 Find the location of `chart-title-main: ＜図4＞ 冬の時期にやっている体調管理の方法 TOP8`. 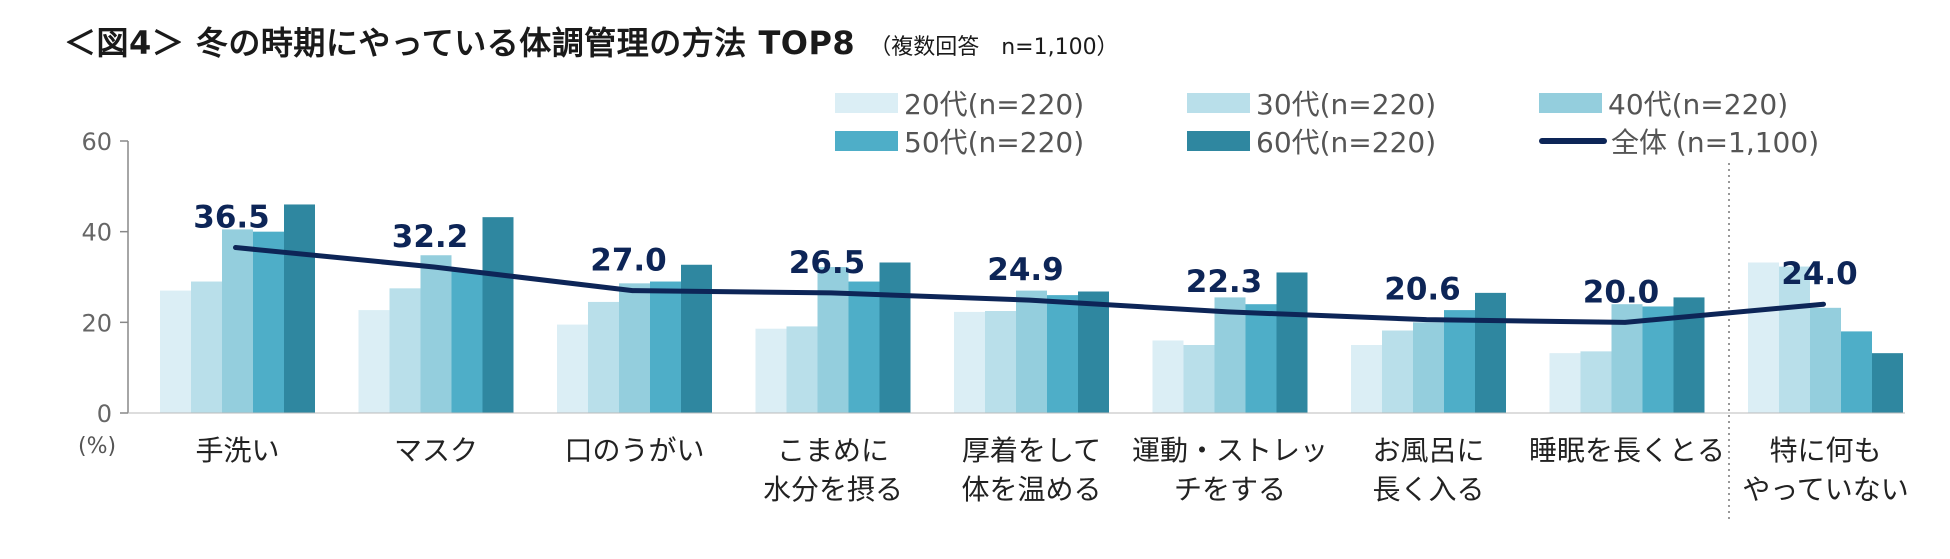

chart-title-main: ＜図4＞ 冬の時期にやっている体調管理の方法 TOP8 is located at coordinates (460, 43).